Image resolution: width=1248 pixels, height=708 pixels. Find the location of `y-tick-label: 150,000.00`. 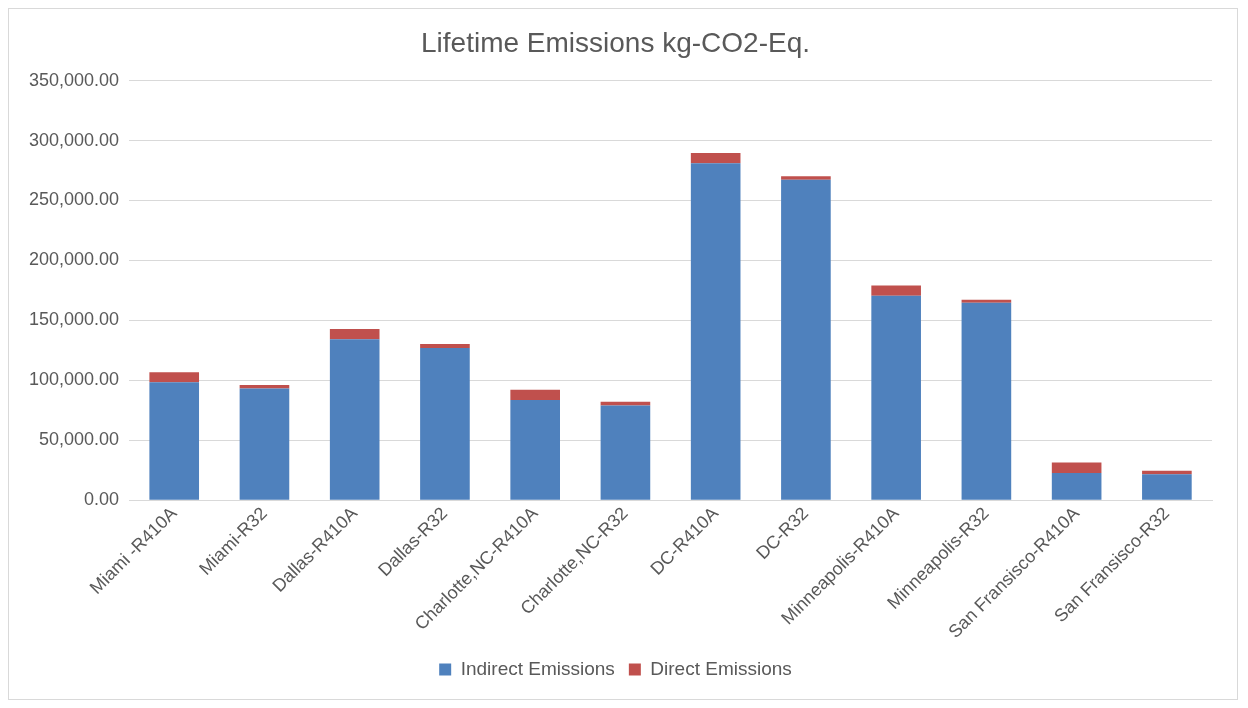

y-tick-label: 150,000.00 is located at coordinates (74, 319).